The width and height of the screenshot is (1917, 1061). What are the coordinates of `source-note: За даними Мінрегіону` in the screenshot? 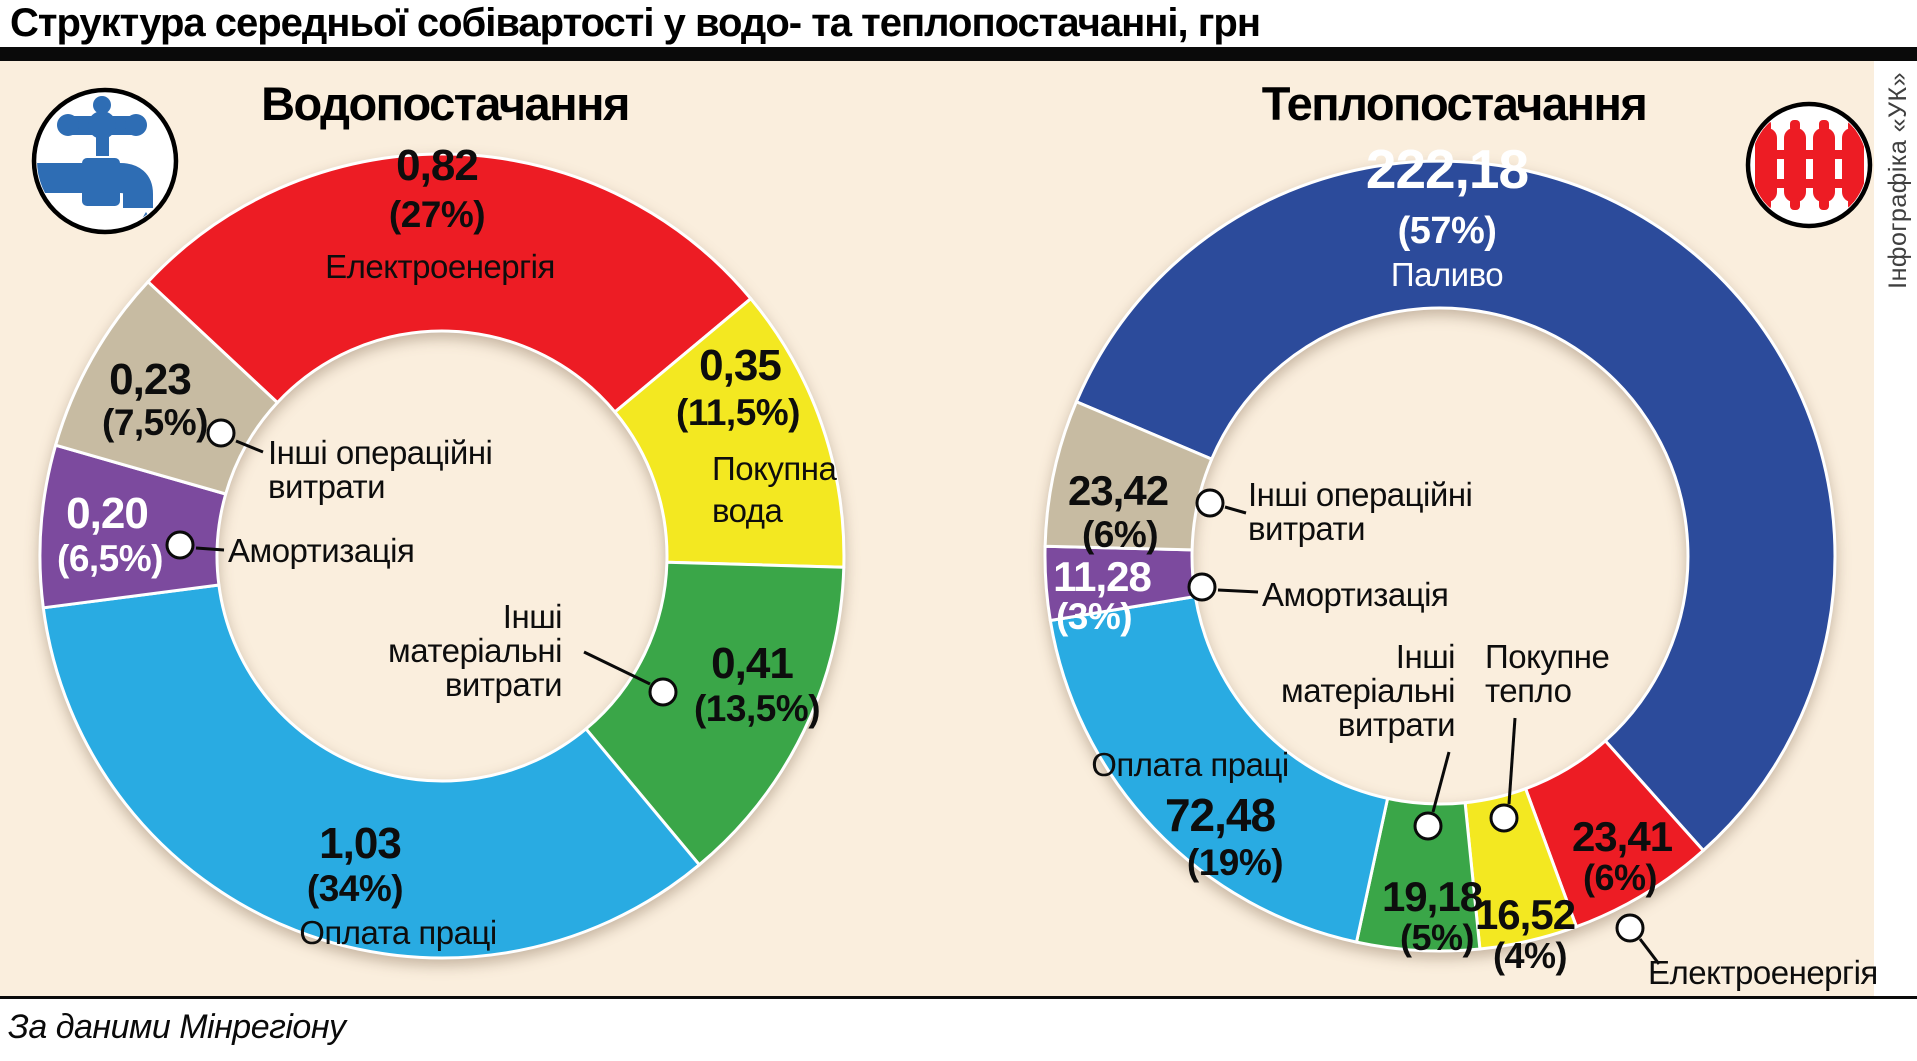 It's located at (177, 1027).